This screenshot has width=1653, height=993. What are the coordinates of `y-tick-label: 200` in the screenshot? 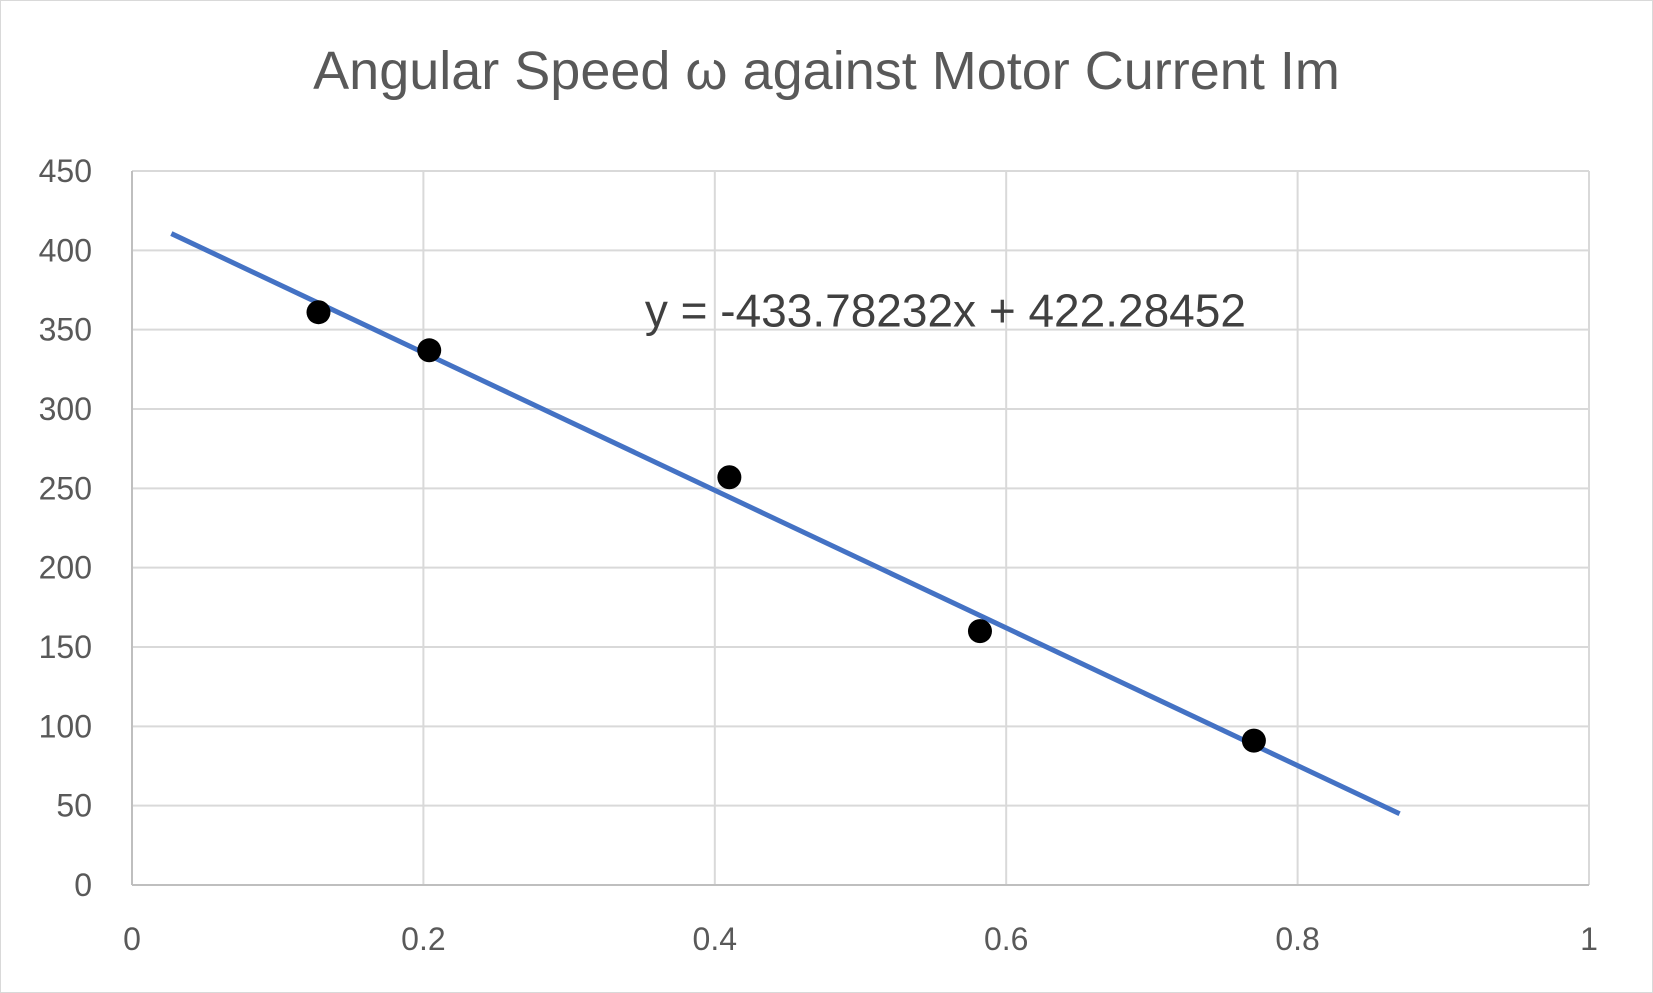 It's located at (65, 568).